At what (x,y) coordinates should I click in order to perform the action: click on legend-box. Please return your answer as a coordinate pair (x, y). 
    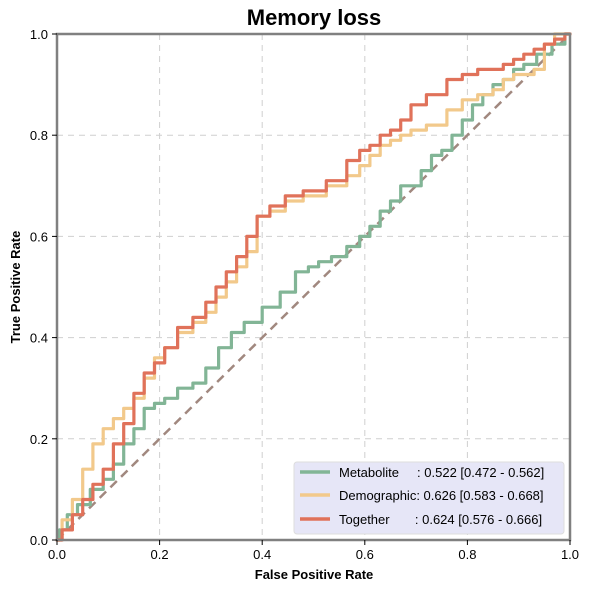
    Looking at the image, I should click on (429, 498).